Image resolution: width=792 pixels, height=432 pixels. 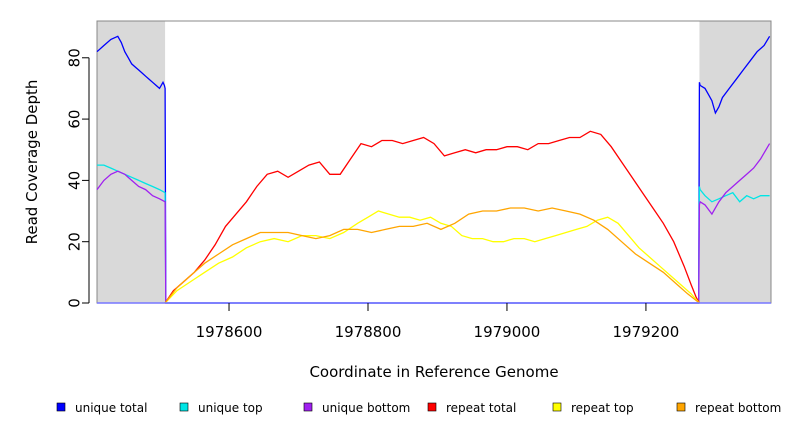 I want to click on x-axis: 1978600 1978800 1979000 1979200, so click(x=438, y=322).